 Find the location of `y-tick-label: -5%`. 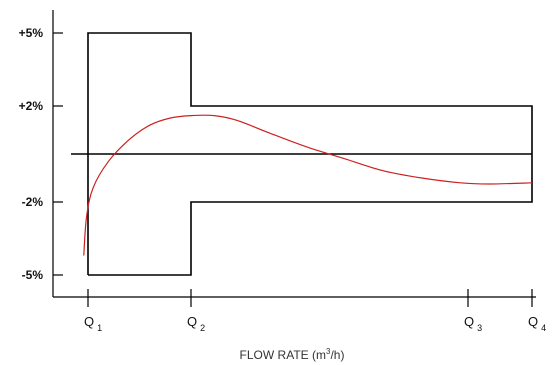

y-tick-label: -5% is located at coordinates (33, 275).